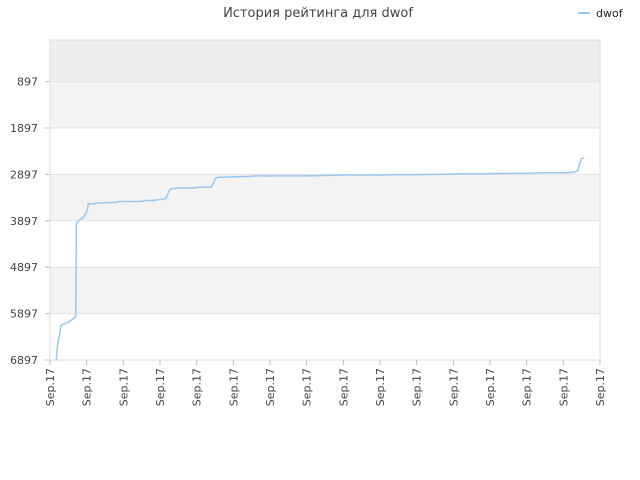 The height and width of the screenshot is (480, 640). Describe the element at coordinates (24, 174) in the screenshot. I see `y-tick-label: 2897` at that location.